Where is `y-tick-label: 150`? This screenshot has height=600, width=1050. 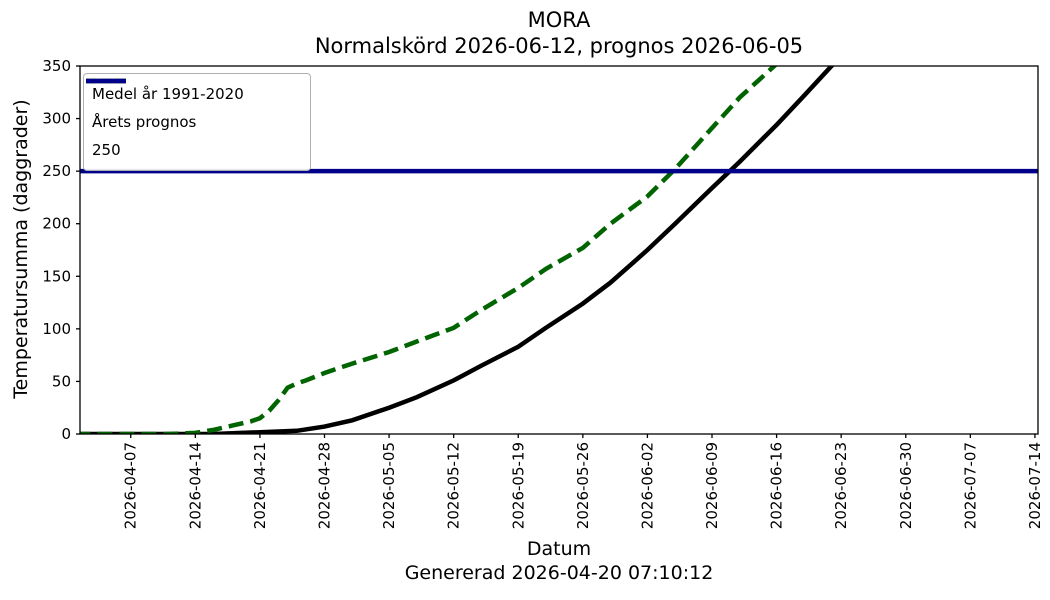
y-tick-label: 150 is located at coordinates (56, 276).